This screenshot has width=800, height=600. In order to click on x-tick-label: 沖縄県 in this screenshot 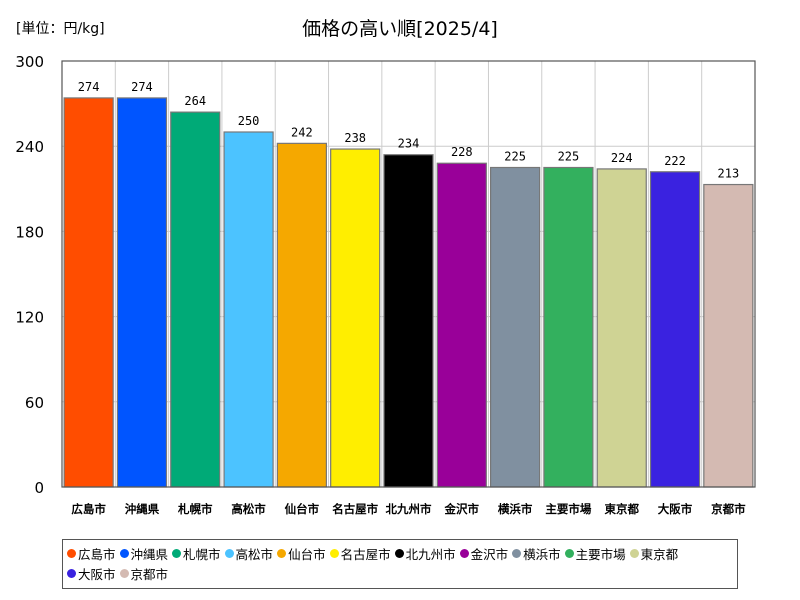, I will do `click(142, 509)`.